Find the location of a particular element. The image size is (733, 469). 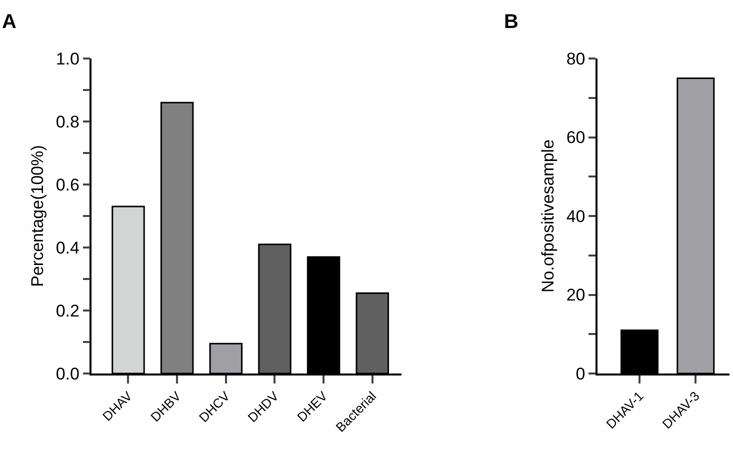

y-tick-label: 0 is located at coordinates (581, 374).